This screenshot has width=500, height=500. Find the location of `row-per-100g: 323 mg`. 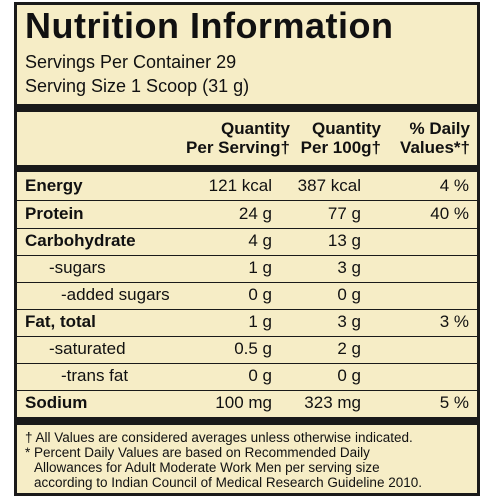

row-per-100g: 323 mg is located at coordinates (332, 402).